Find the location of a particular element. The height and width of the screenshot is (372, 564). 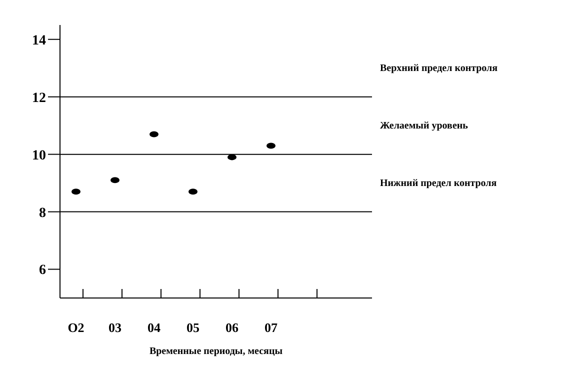

ref-line-label: Верхний предел контроля is located at coordinates (439, 68).